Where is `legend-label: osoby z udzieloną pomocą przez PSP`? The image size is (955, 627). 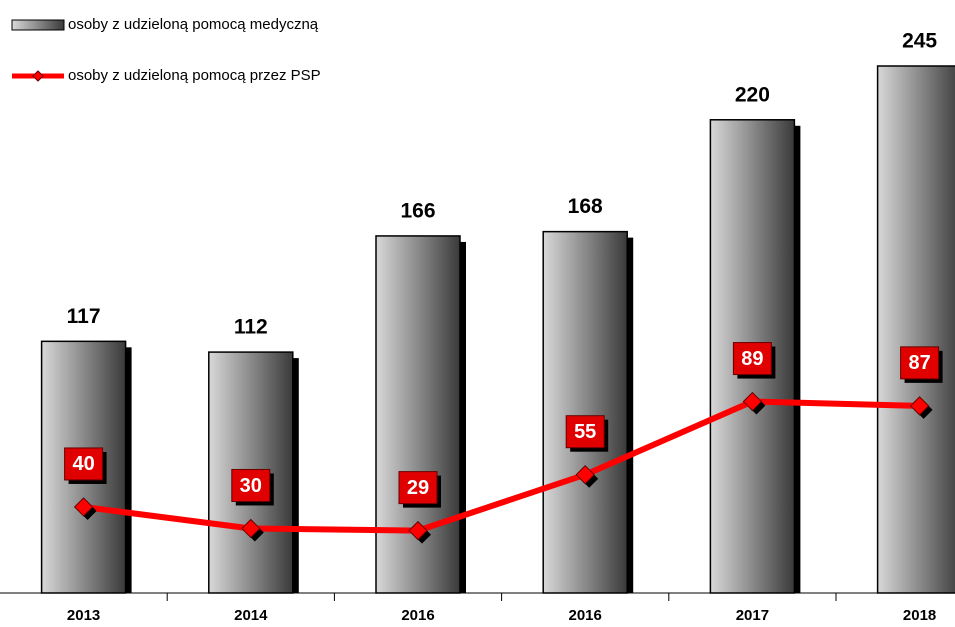 legend-label: osoby z udzieloną pomocą przez PSP is located at coordinates (194, 75).